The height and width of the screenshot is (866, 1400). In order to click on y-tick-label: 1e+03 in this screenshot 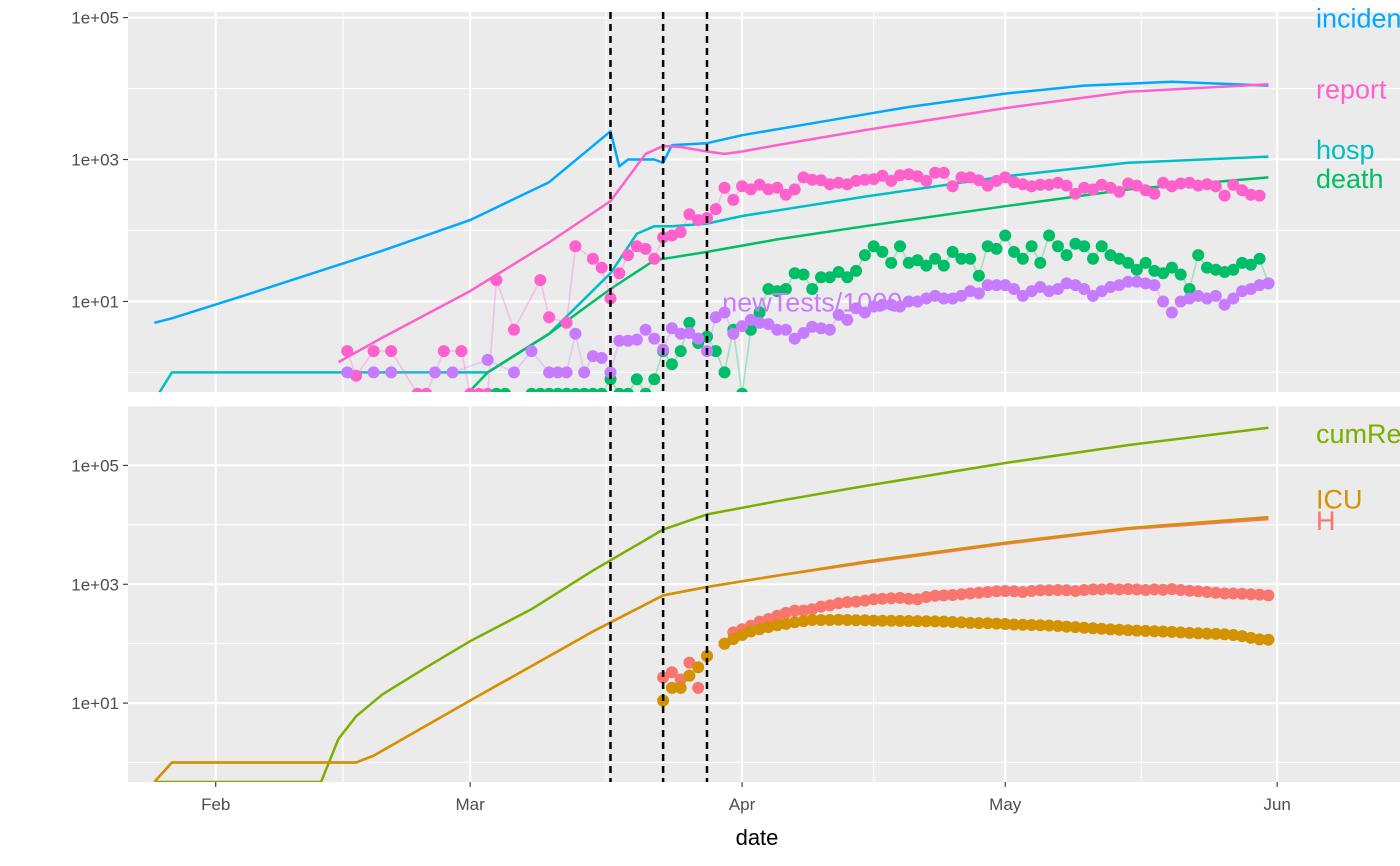, I will do `click(95, 584)`.